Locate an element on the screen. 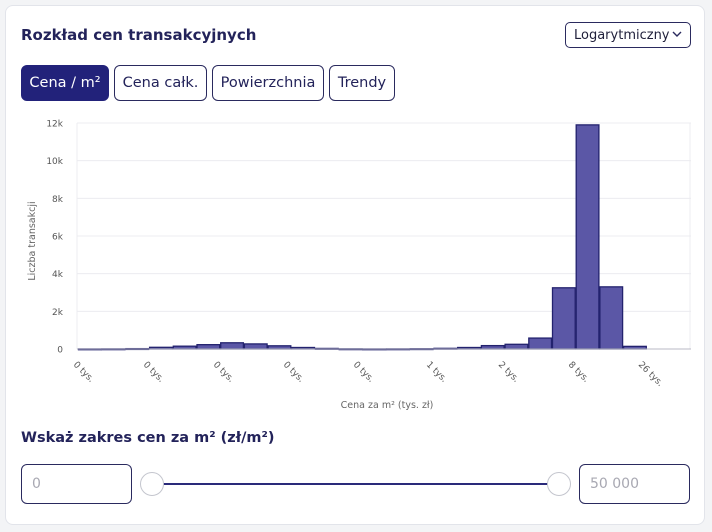 This screenshot has width=712, height=532. range-section-title: Wskaż zakres cen za m² (zł/m²) is located at coordinates (148, 438).